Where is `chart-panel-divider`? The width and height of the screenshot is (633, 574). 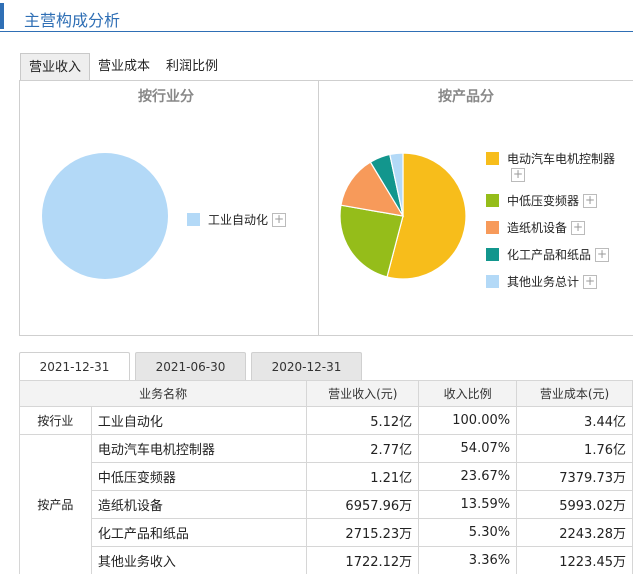
chart-panel-divider is located at coordinates (318, 208).